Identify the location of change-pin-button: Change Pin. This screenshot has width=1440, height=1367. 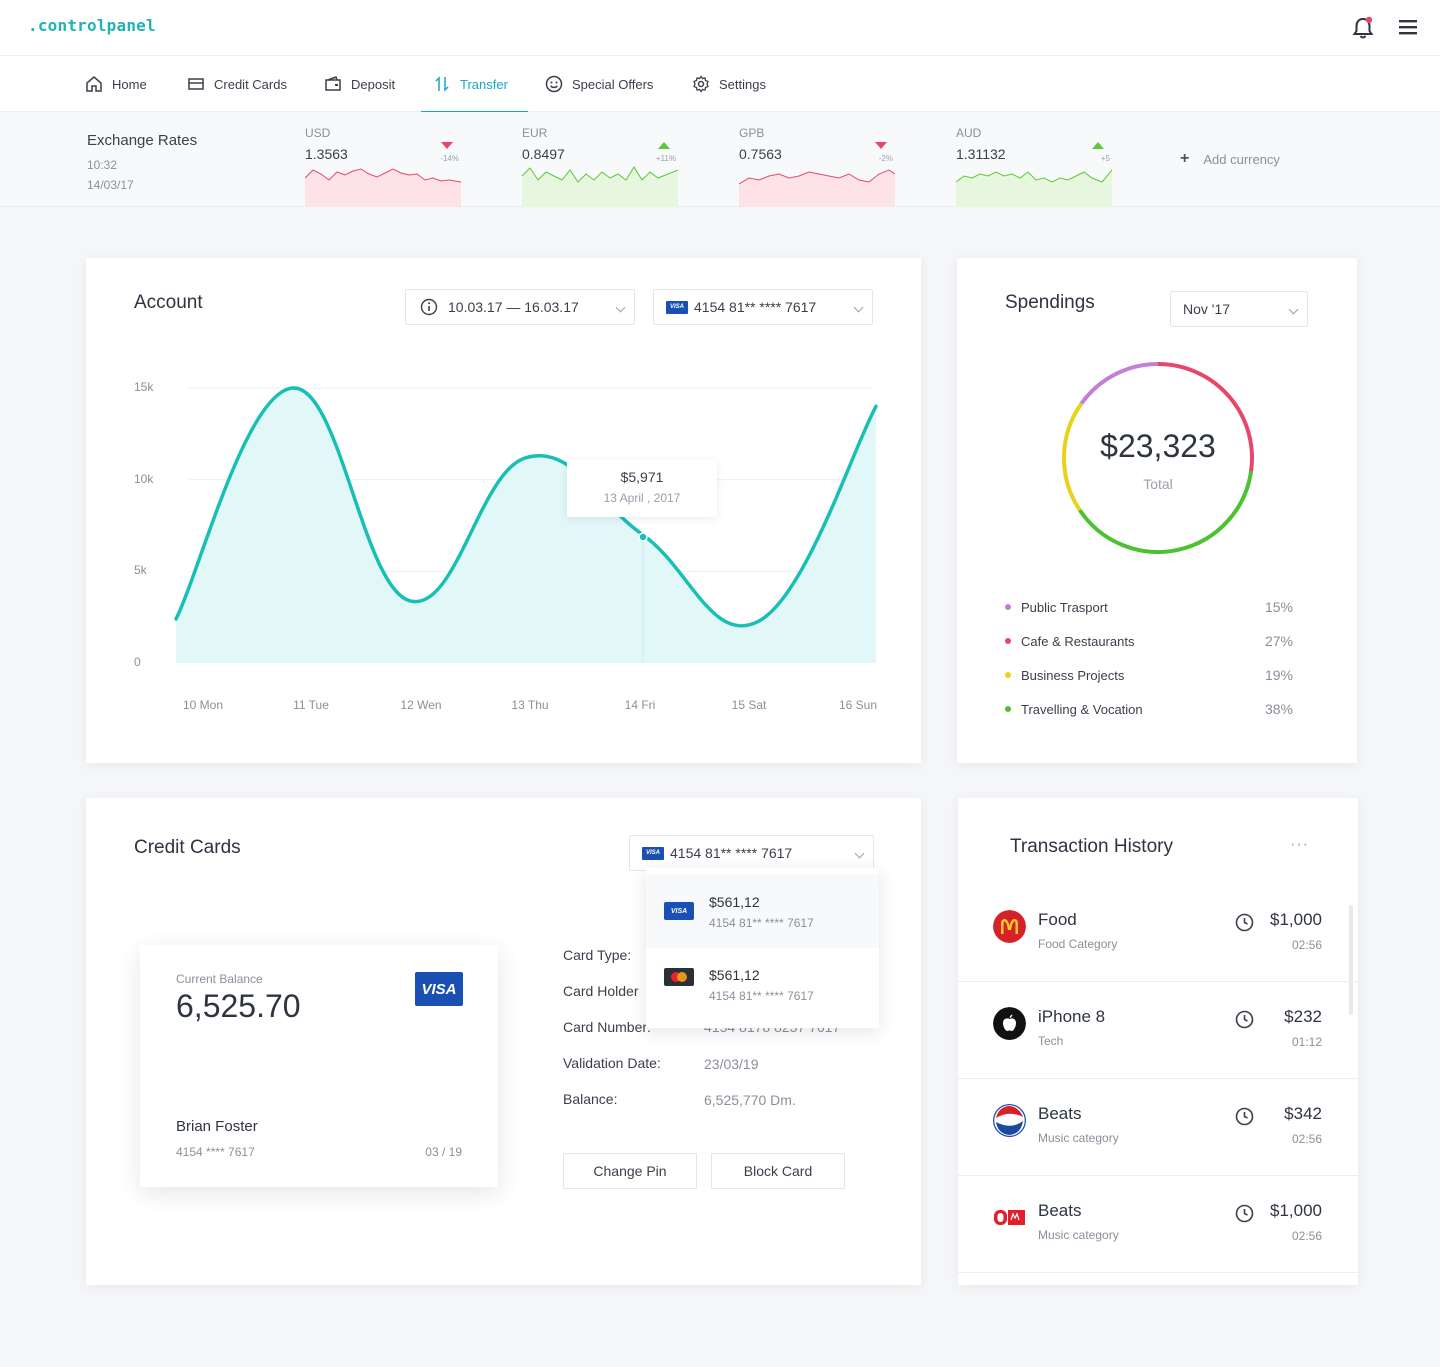
(630, 1171).